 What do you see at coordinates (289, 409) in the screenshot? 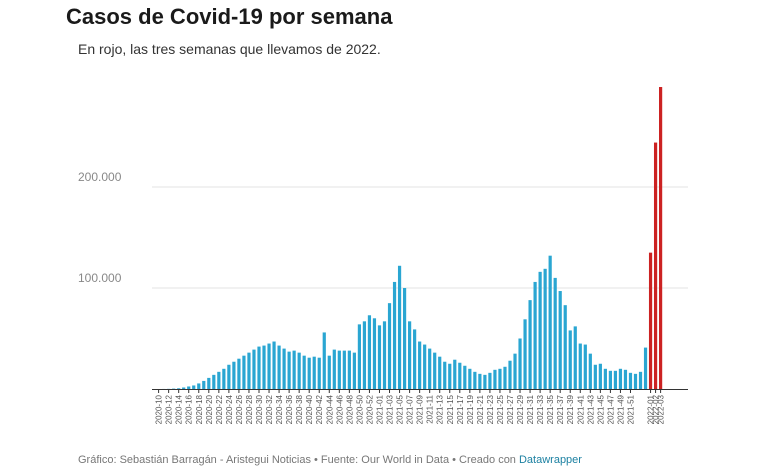
I see `x-tick-label: 2020-36` at bounding box center [289, 409].